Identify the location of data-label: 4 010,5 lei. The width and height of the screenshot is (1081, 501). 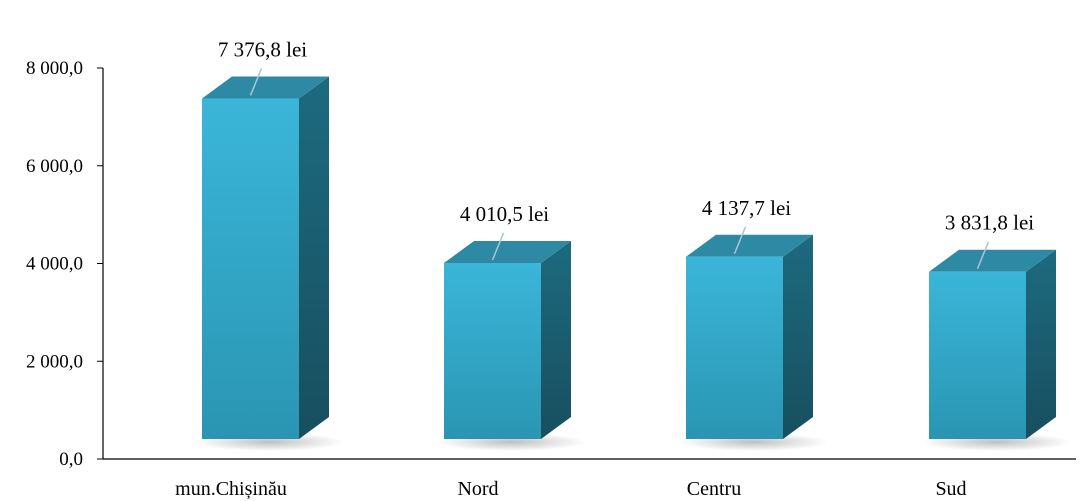
(504, 214).